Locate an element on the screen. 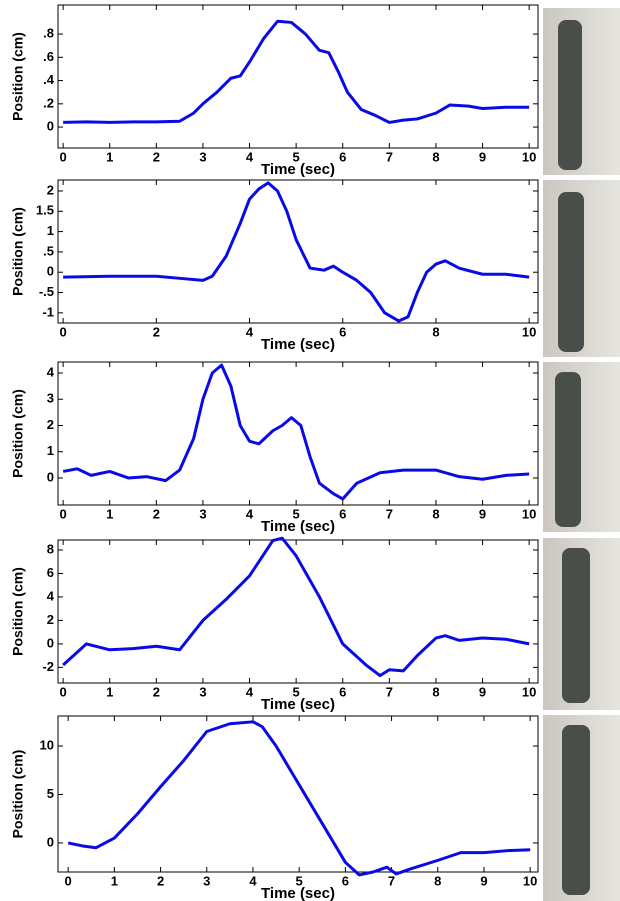 This screenshot has width=620, height=901. y-tick-label: 6 is located at coordinates (50, 572).